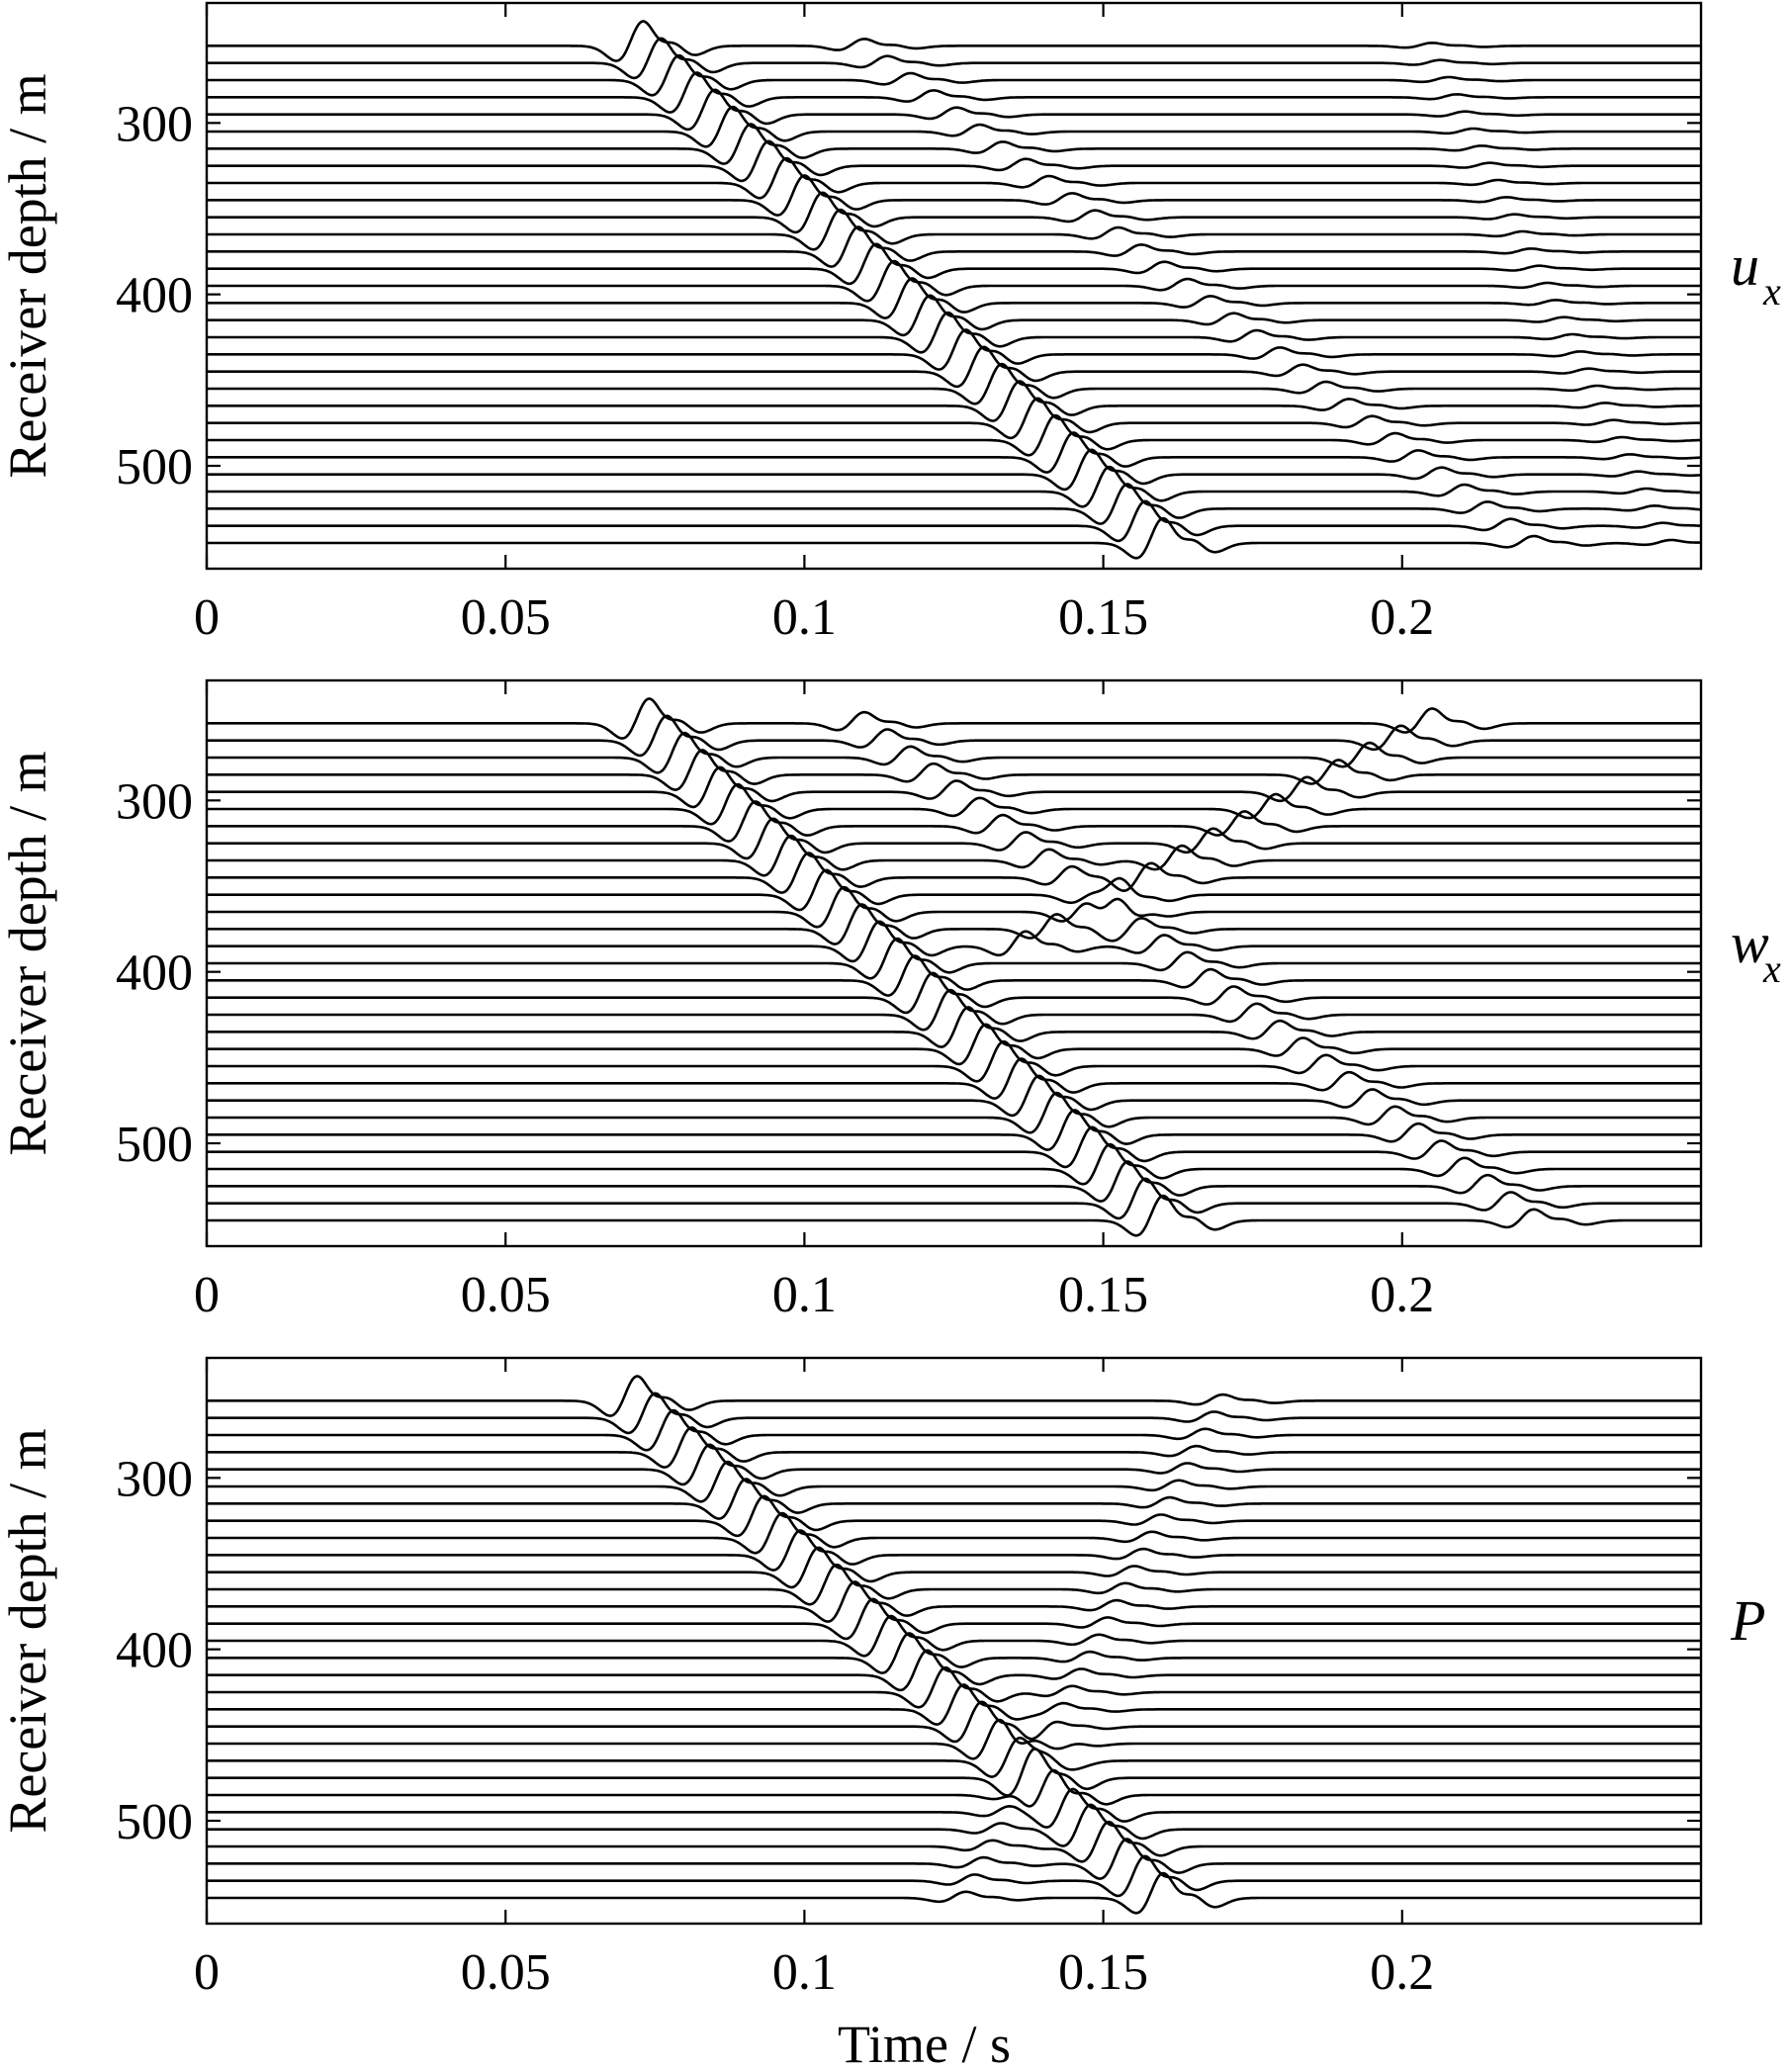 Image resolution: width=1792 pixels, height=2068 pixels. What do you see at coordinates (1771, 291) in the screenshot?
I see `panel-label-subscript: x` at bounding box center [1771, 291].